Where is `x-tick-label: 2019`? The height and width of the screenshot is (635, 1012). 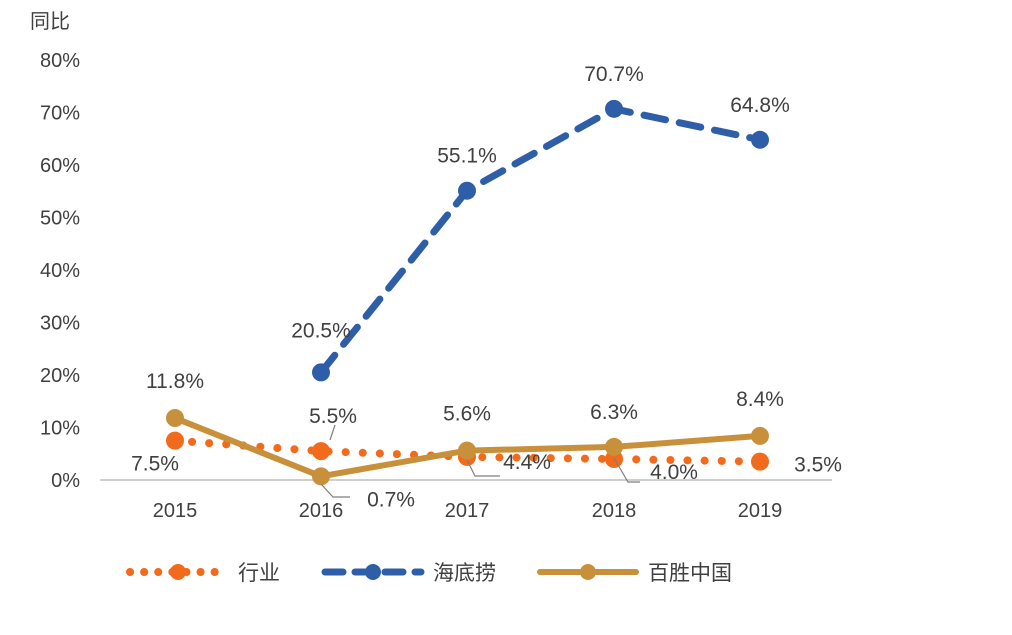
x-tick-label: 2019 is located at coordinates (760, 511).